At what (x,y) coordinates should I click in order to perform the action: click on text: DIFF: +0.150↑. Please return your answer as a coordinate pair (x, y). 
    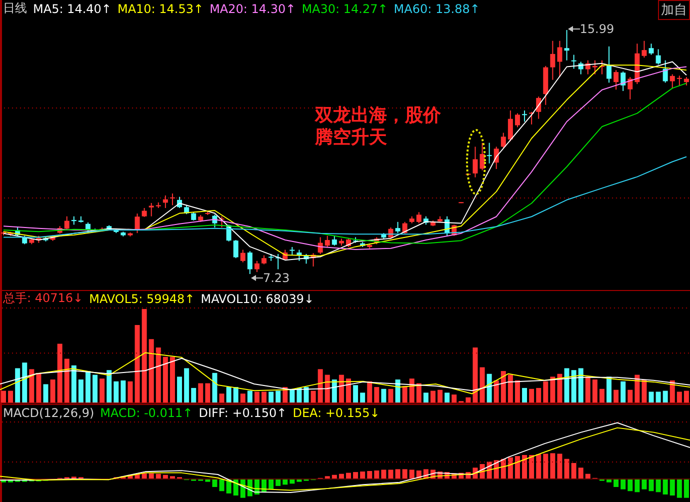
    Looking at the image, I should click on (242, 413).